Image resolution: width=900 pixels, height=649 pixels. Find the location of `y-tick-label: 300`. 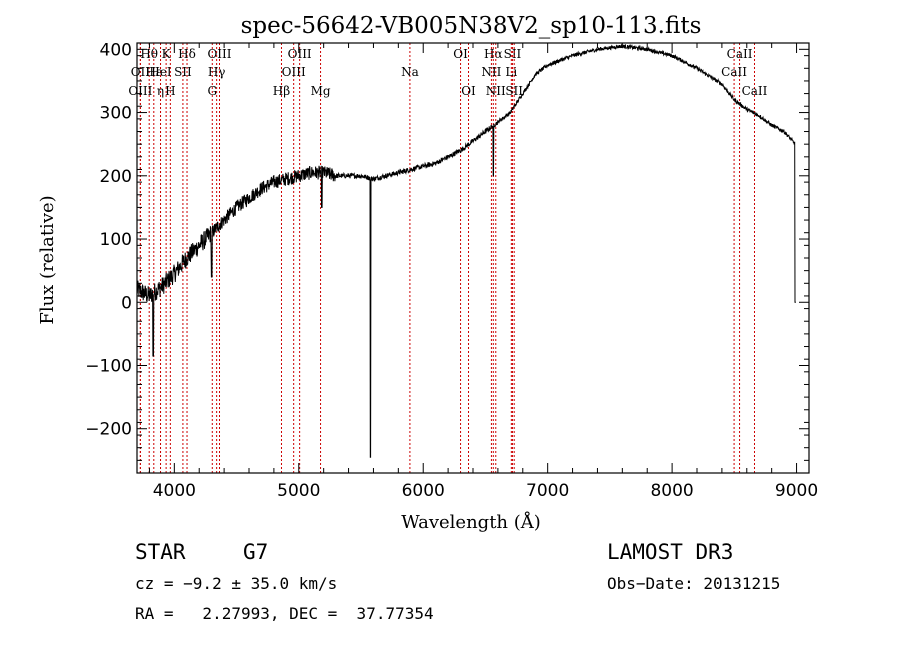

y-tick-label: 300 is located at coordinates (116, 114).